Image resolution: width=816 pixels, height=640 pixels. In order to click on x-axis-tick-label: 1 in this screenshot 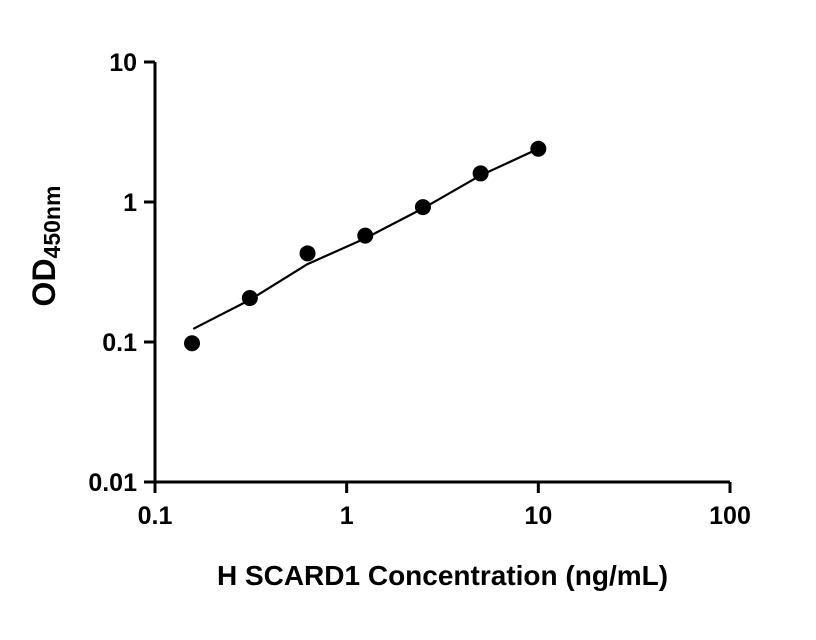, I will do `click(347, 516)`.